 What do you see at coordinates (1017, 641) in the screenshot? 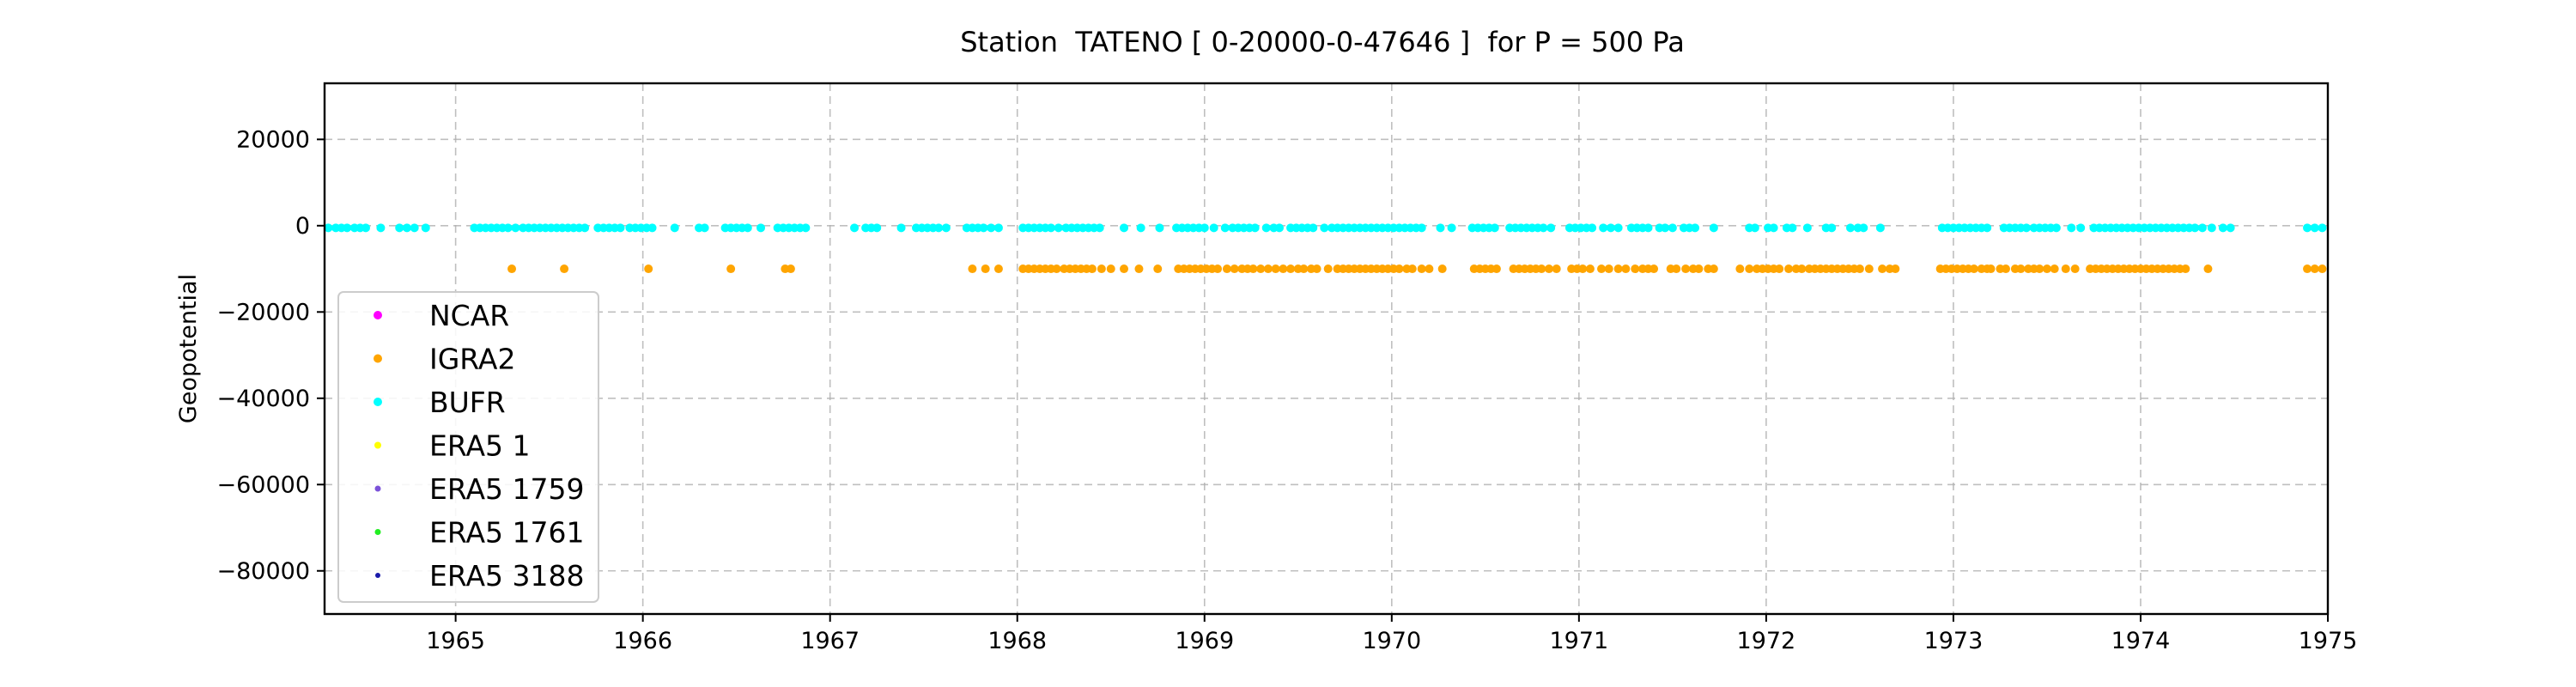
I see `x-tick-label: 1968` at bounding box center [1017, 641].